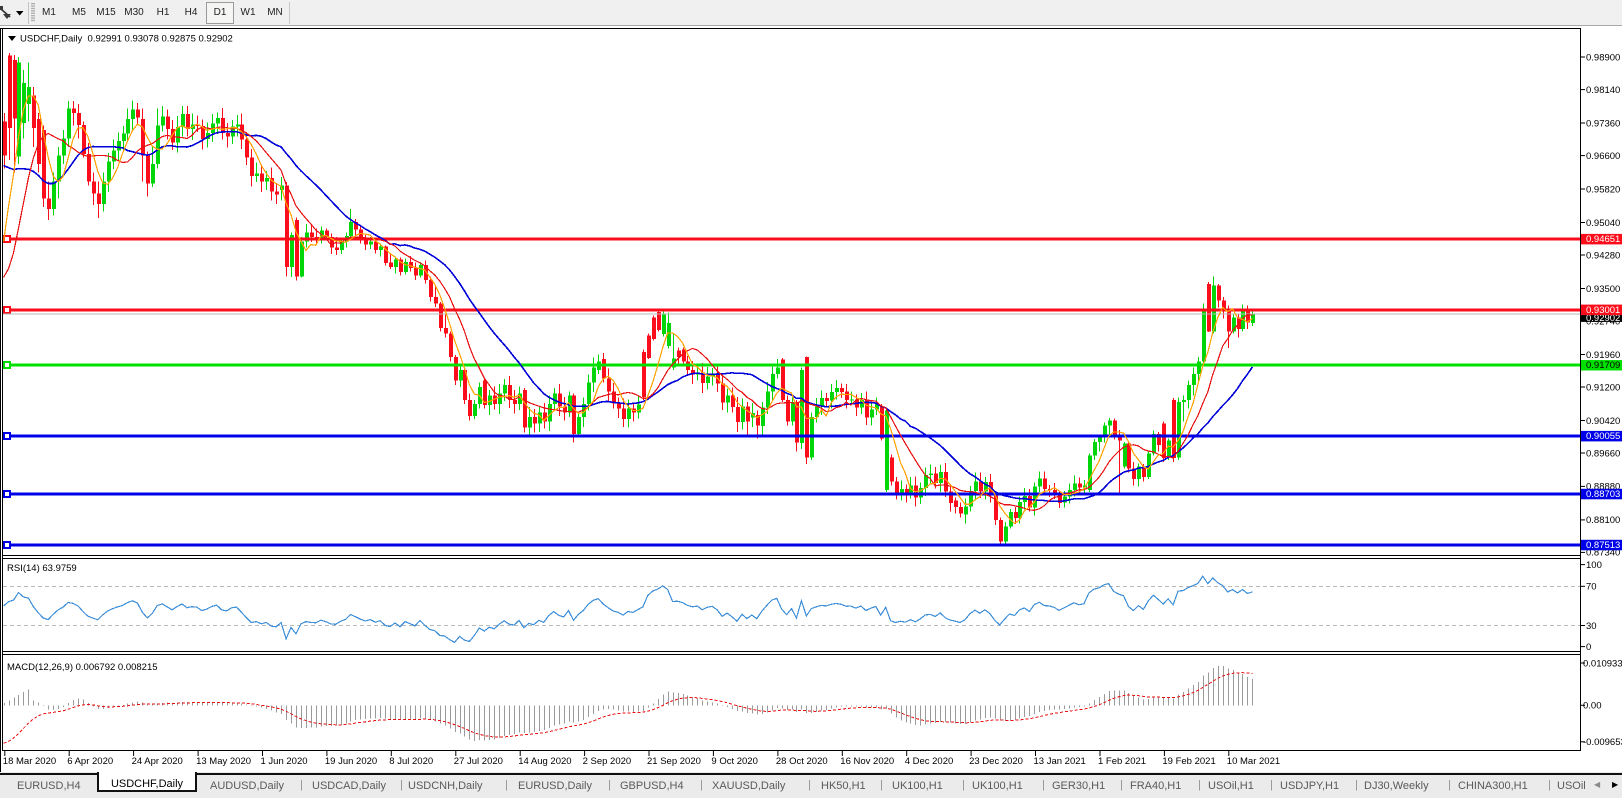 This screenshot has height=798, width=1622. I want to click on svg-text: 13 Jan 2021, so click(1060, 761).